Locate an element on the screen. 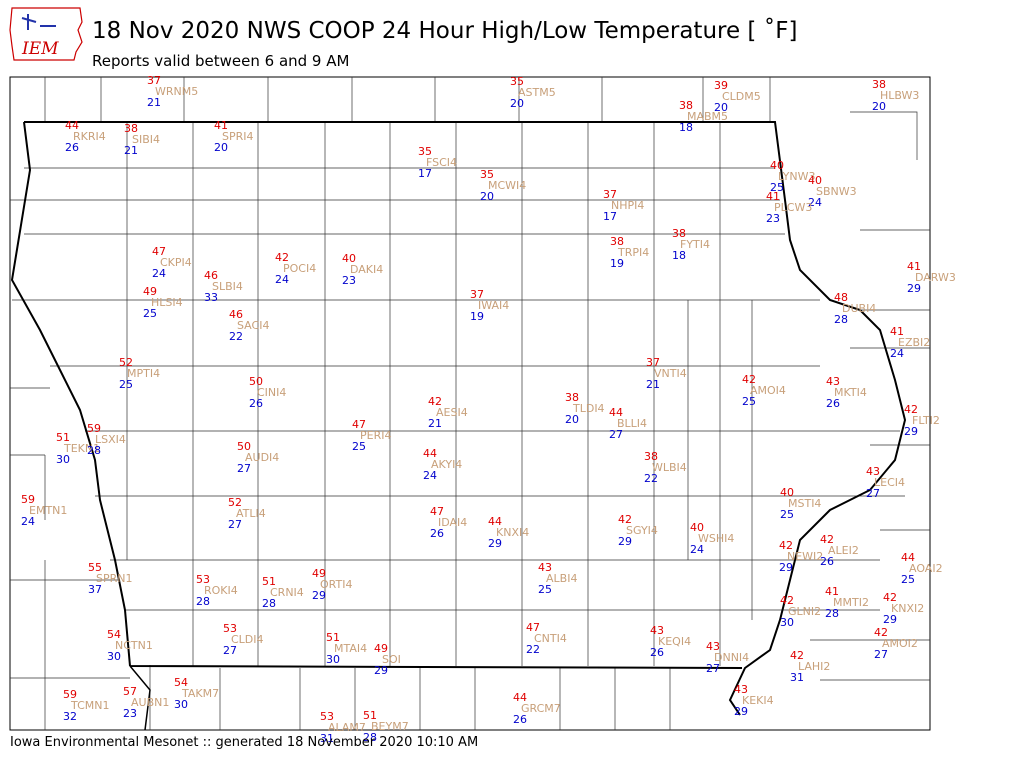 This screenshot has height=768, width=1024. low-temp: 31 is located at coordinates (797, 677).